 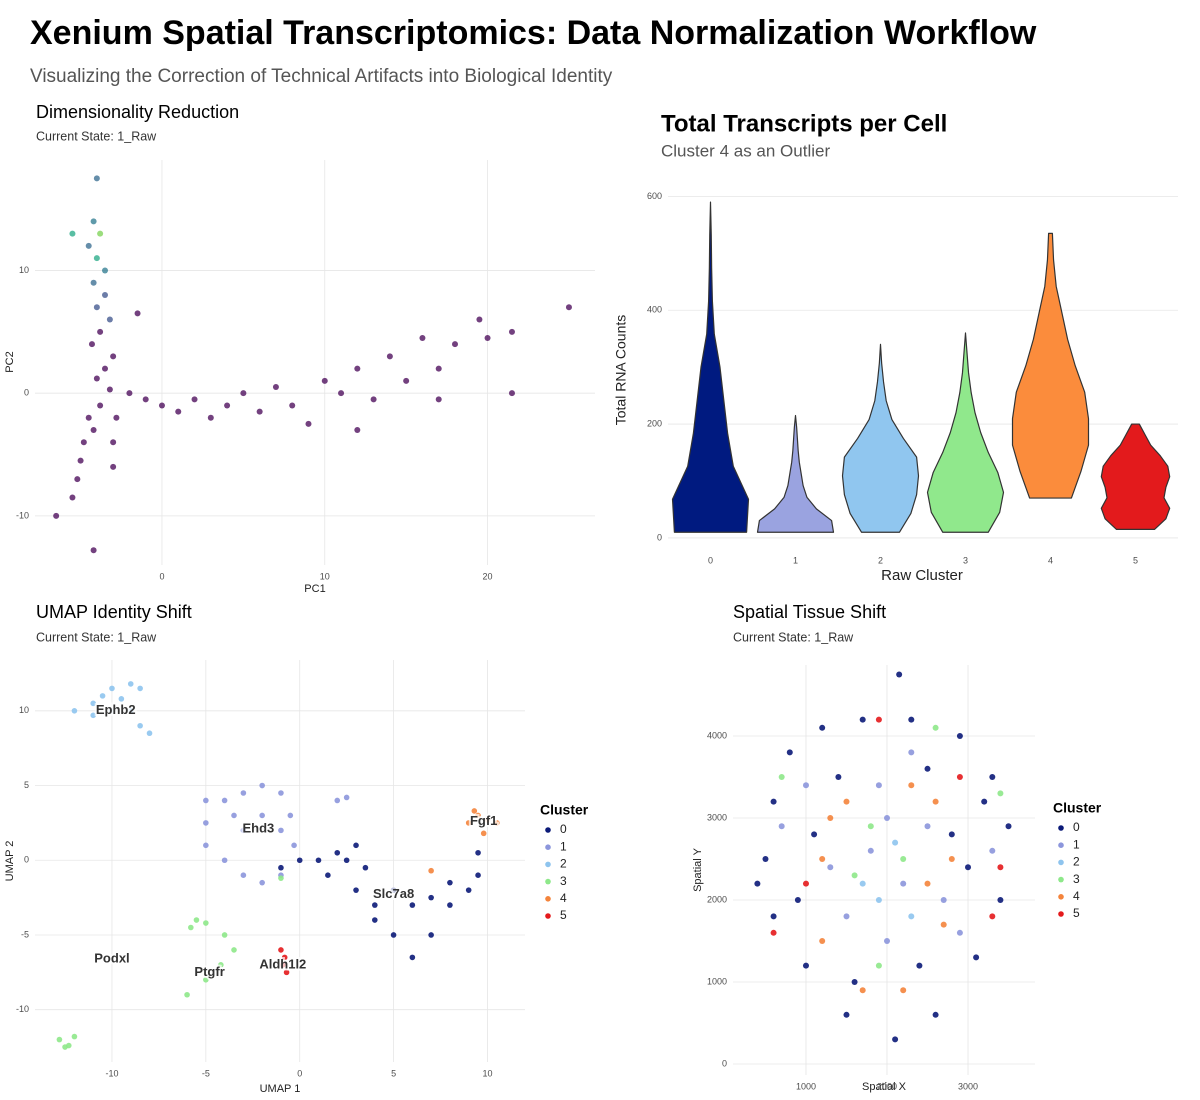 I want to click on x-tick-label: 3, so click(x=965, y=560).